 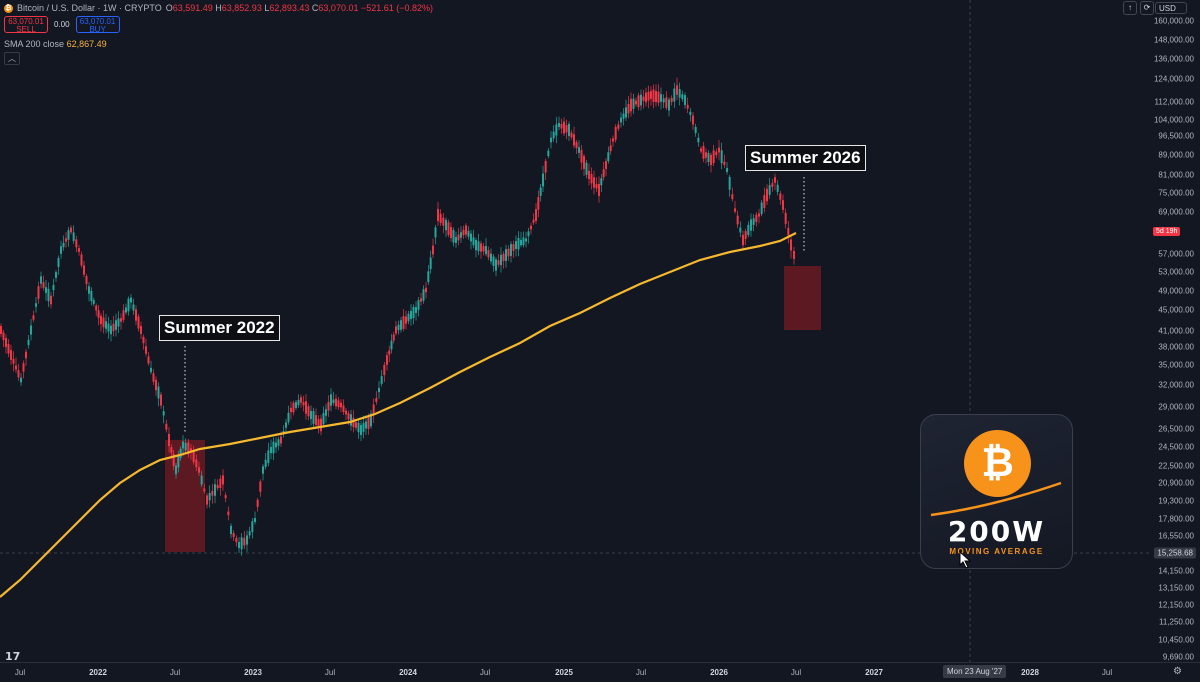 I want to click on 200w-logo-card: ₿ 200W MOVING AVERAGE, so click(x=996, y=491).